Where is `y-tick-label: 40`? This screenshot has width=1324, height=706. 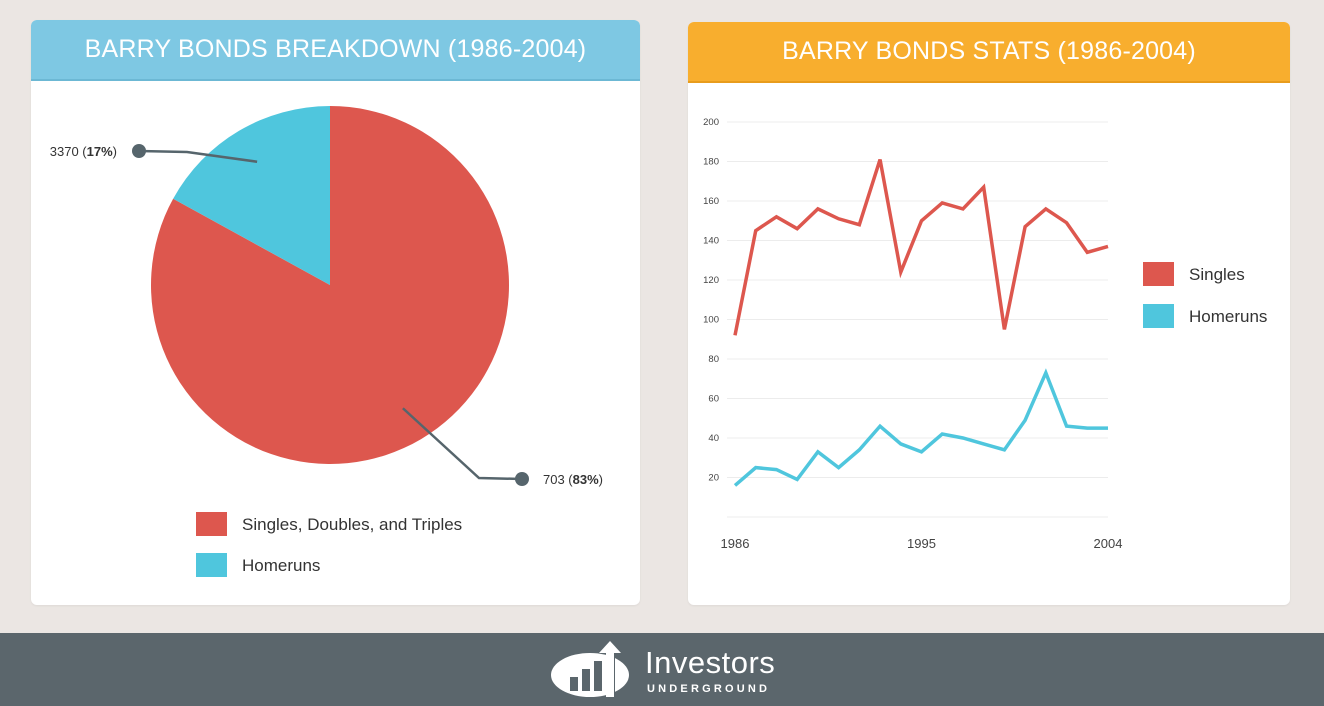
y-tick-label: 40 is located at coordinates (713, 438).